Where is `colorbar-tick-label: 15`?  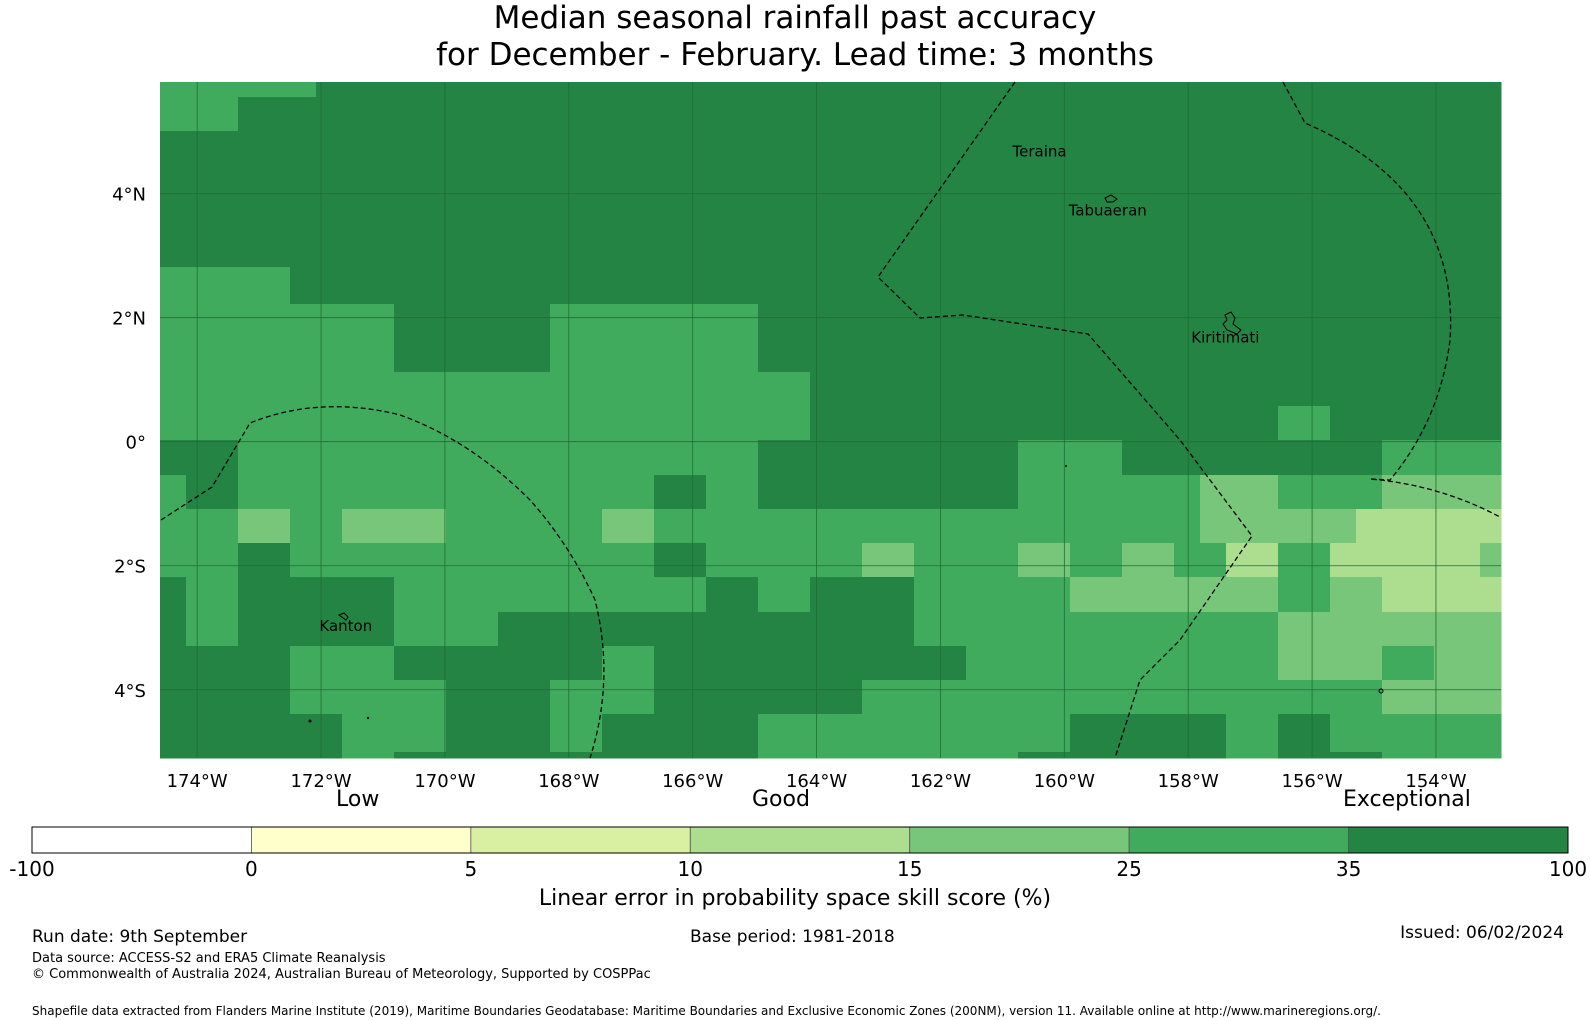
colorbar-tick-label: 15 is located at coordinates (909, 869).